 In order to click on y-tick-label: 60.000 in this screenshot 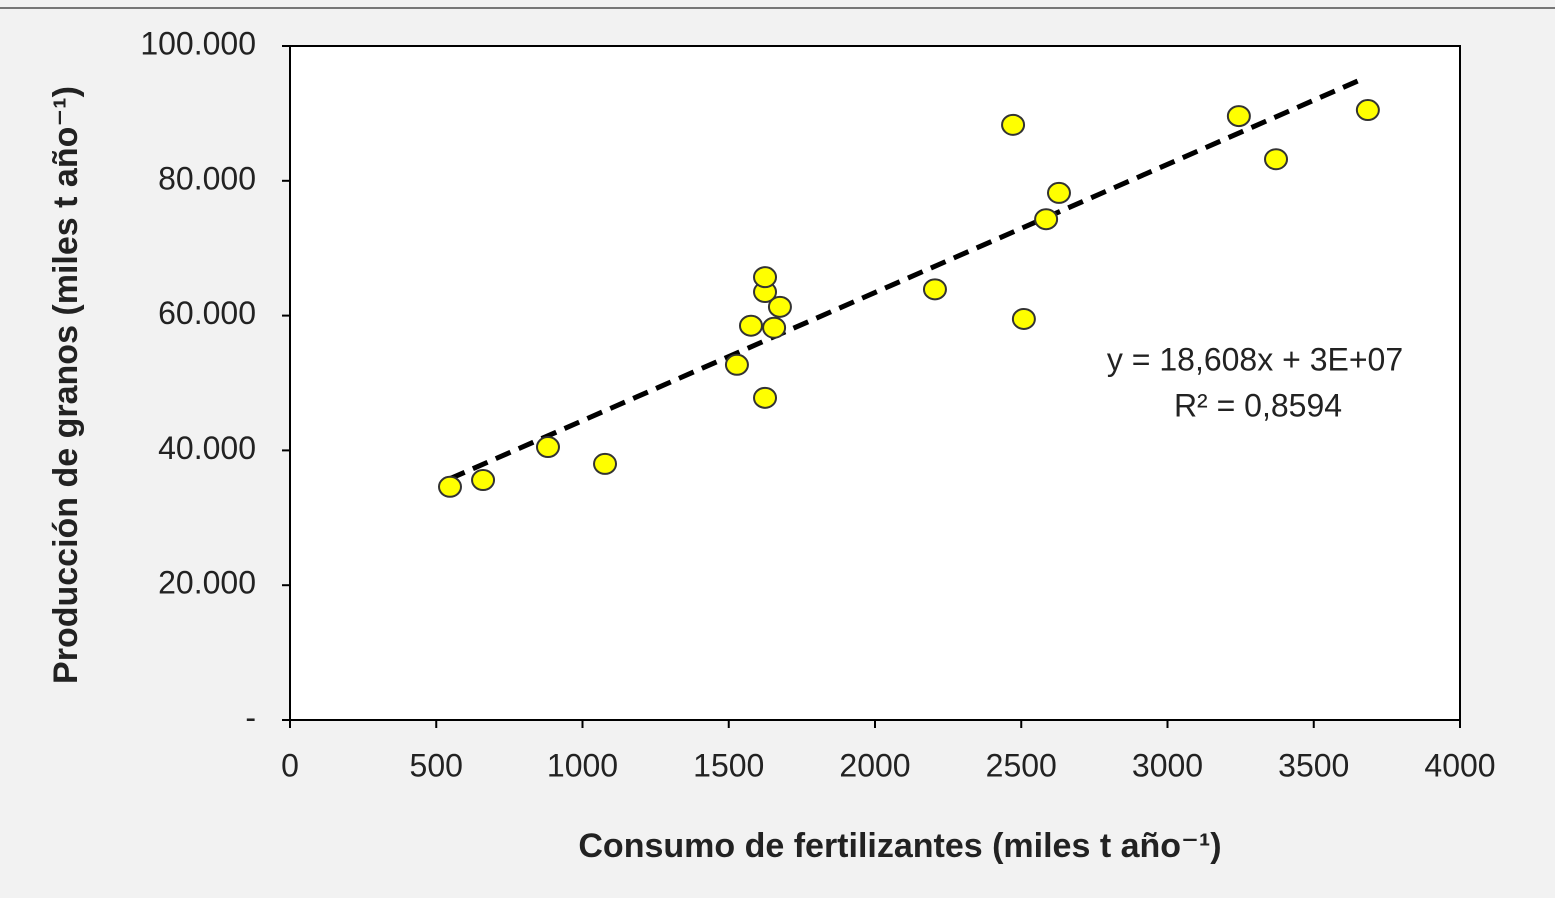, I will do `click(207, 313)`.